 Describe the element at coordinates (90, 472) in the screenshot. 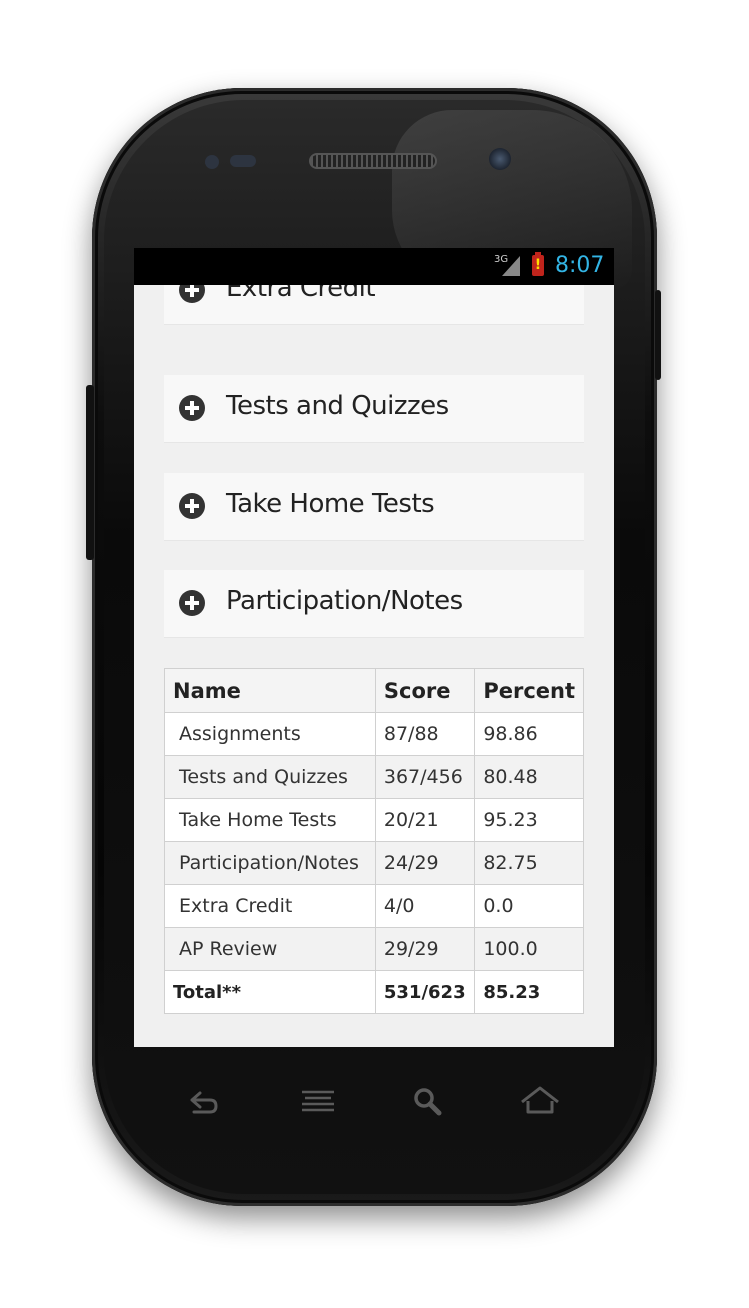

I see `volume-button` at that location.